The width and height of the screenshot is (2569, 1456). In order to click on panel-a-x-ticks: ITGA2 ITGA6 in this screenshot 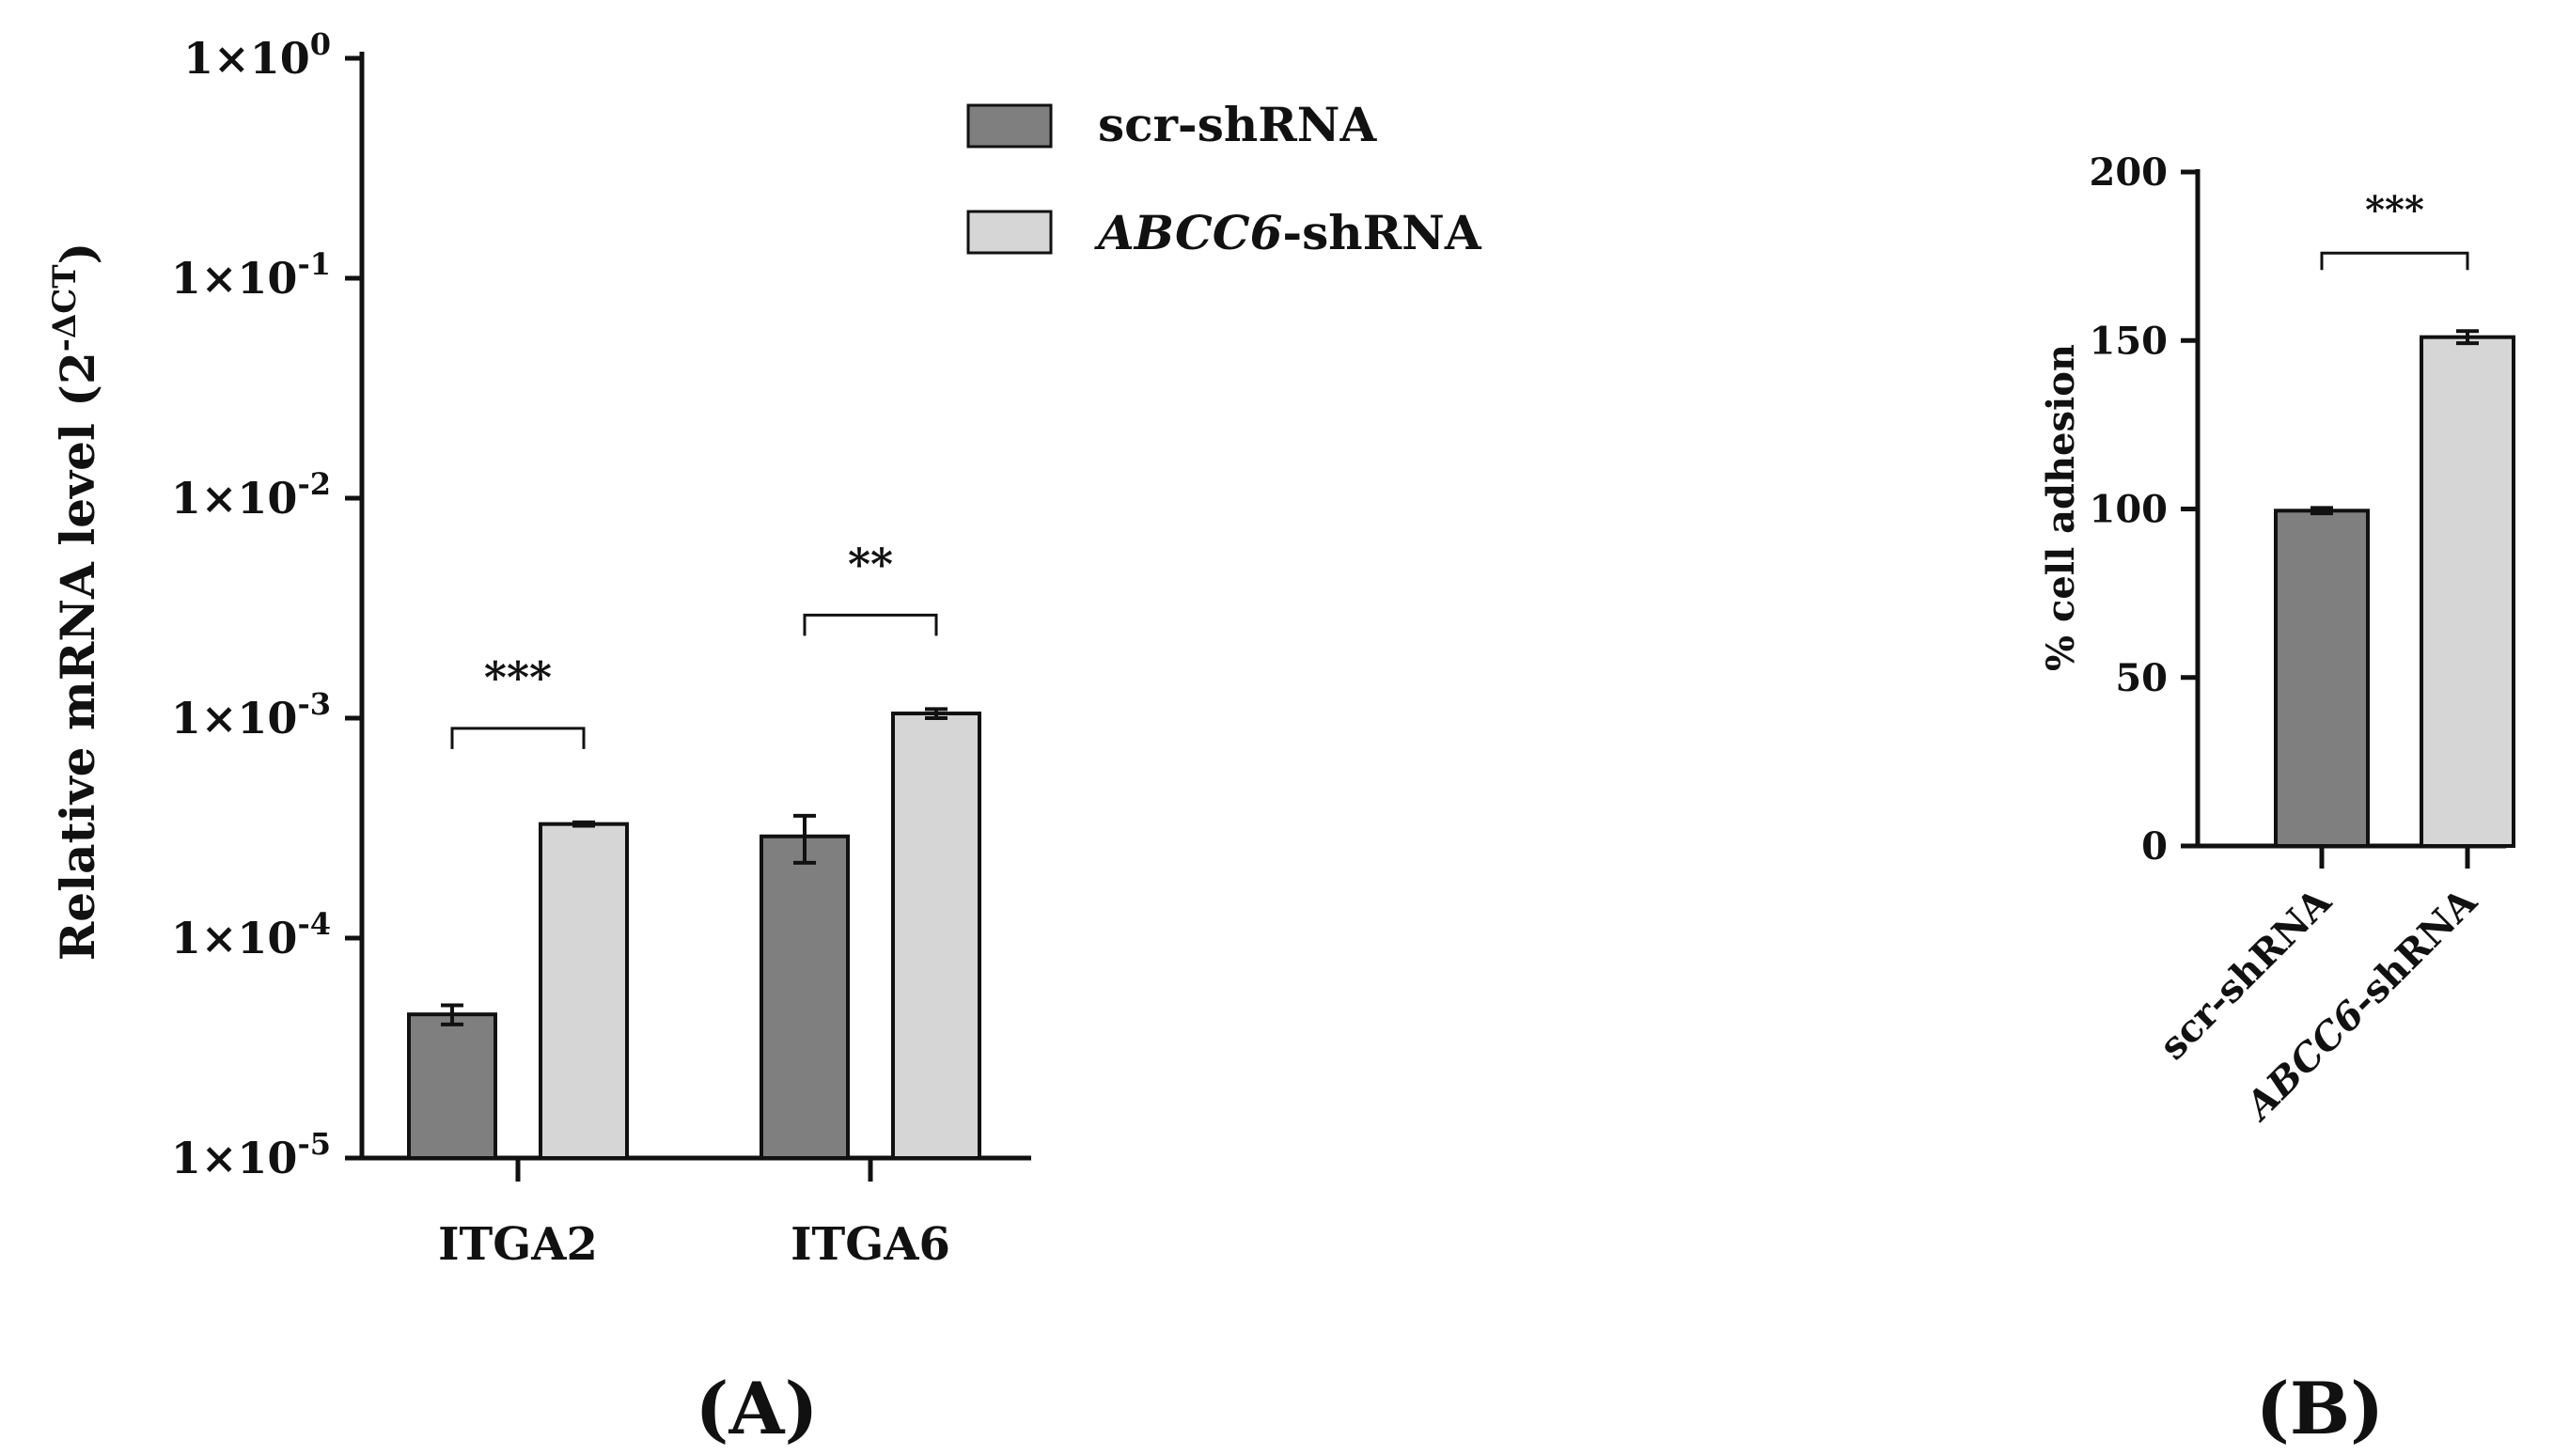, I will do `click(694, 1214)`.